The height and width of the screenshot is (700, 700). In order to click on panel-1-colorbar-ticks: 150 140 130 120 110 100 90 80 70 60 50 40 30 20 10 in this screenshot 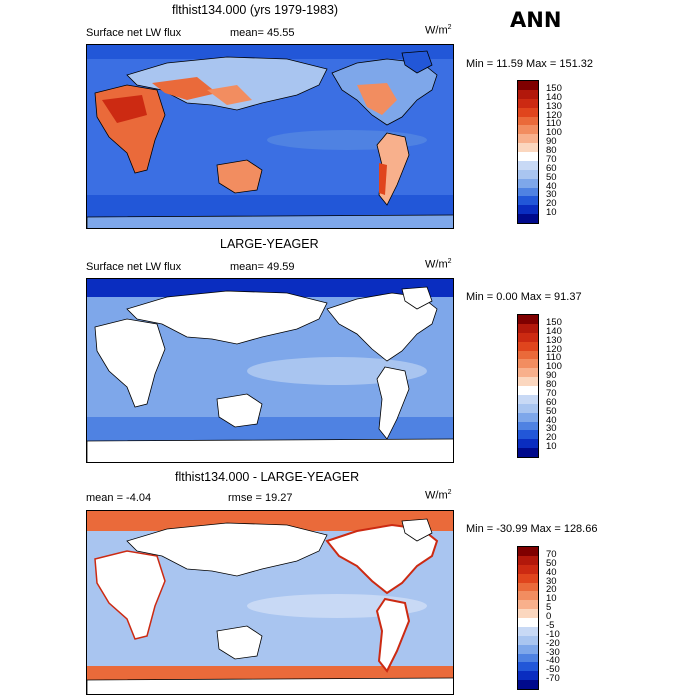, I will do `click(566, 152)`.